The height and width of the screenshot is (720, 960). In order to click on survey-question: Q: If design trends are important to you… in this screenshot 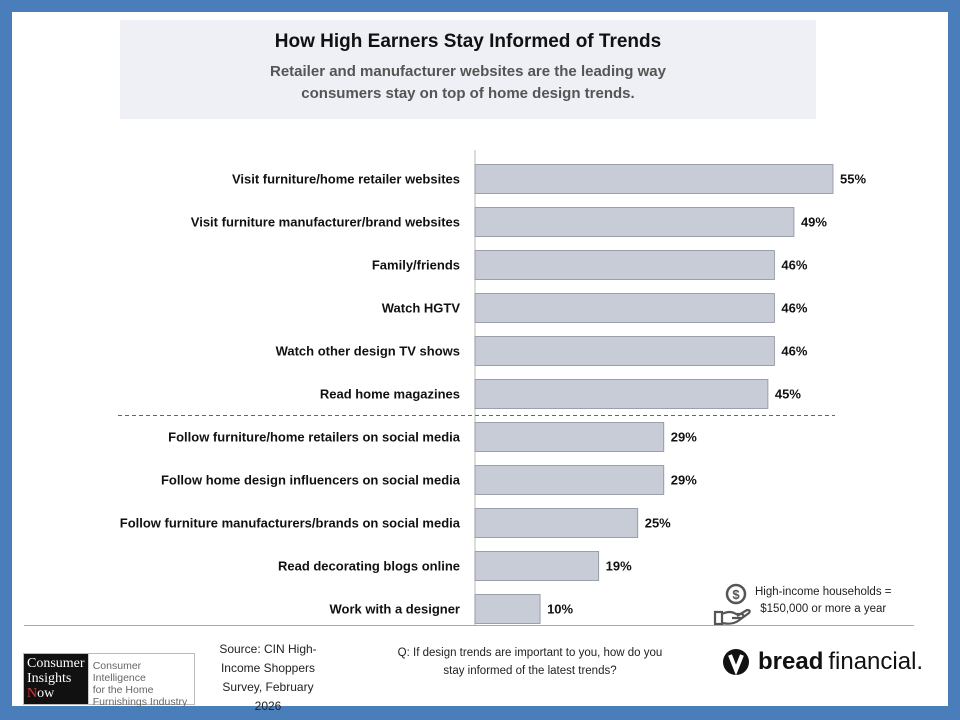, I will do `click(530, 662)`.